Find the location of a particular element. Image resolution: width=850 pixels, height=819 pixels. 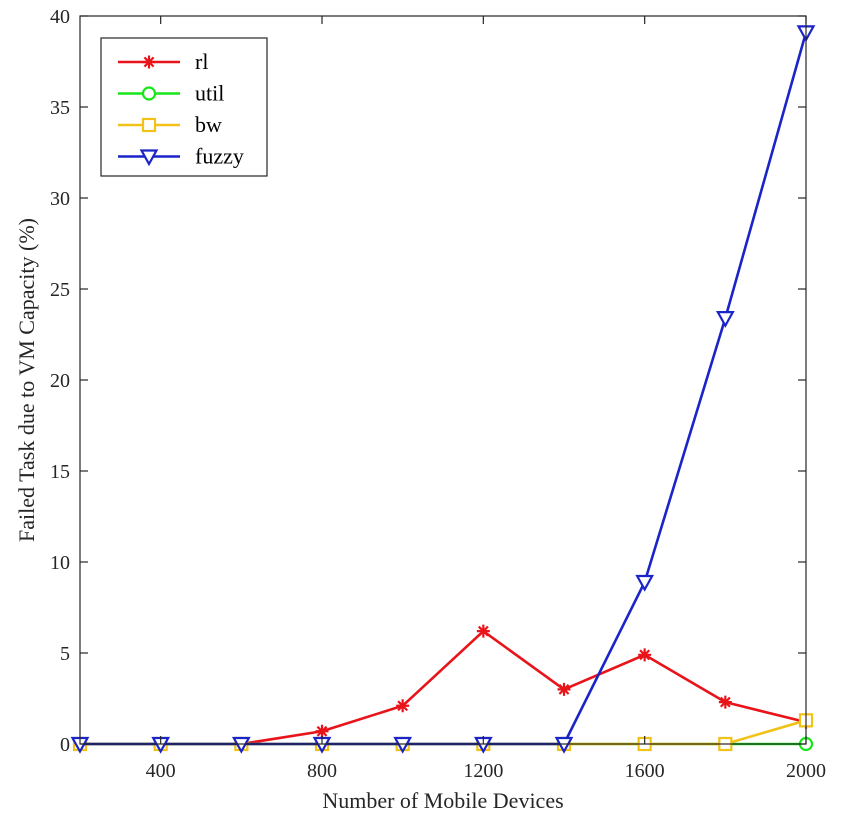

series-line-rl is located at coordinates (443, 687).